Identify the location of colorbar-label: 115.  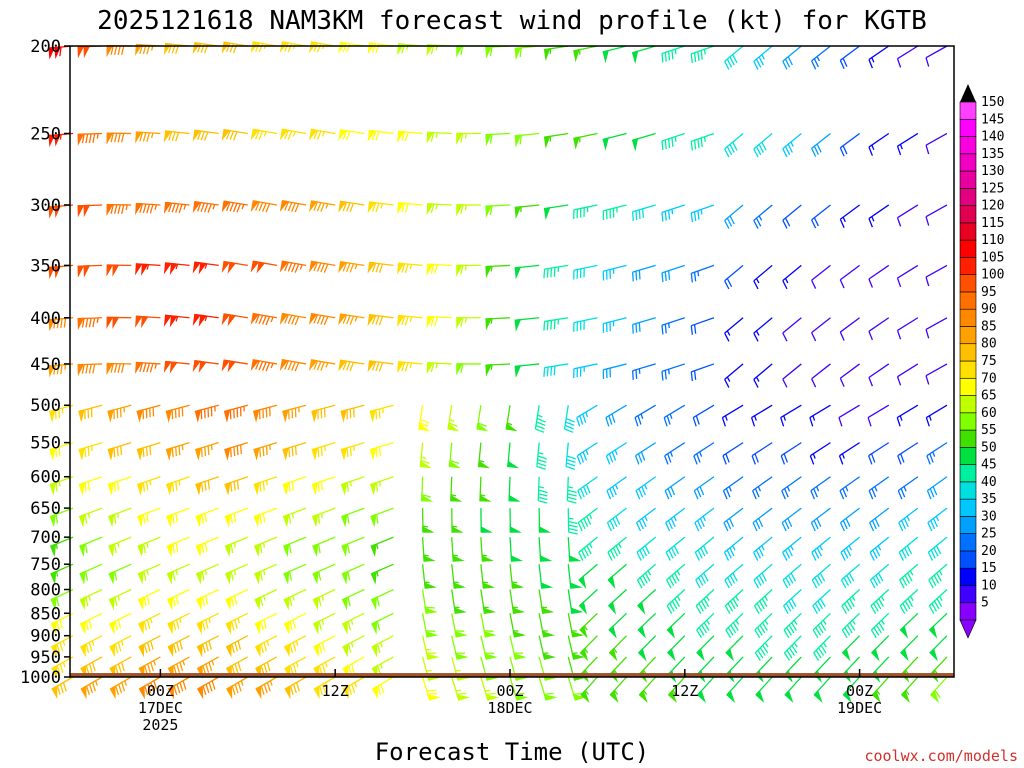
(992, 223).